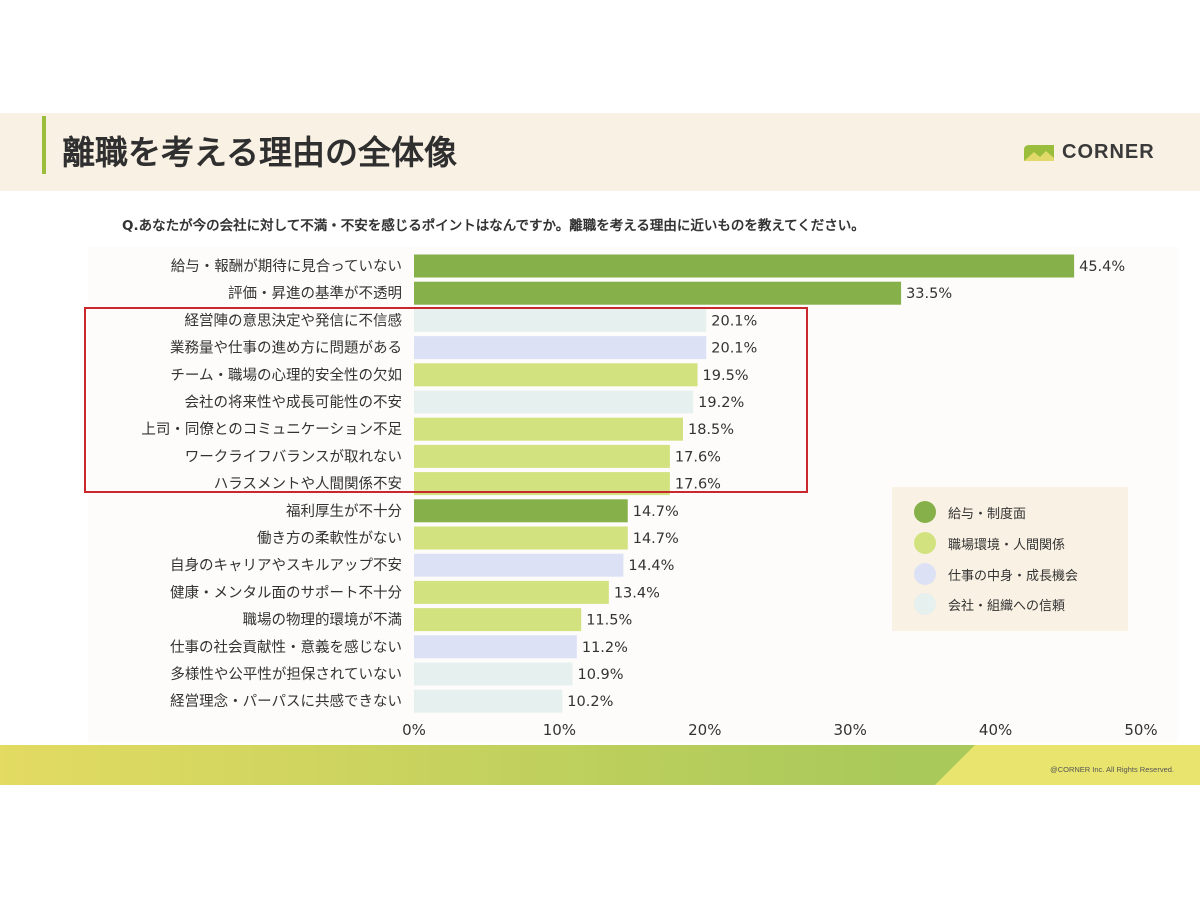 The width and height of the screenshot is (1200, 900). What do you see at coordinates (1039, 152) in the screenshot?
I see `corner-logo-icon` at bounding box center [1039, 152].